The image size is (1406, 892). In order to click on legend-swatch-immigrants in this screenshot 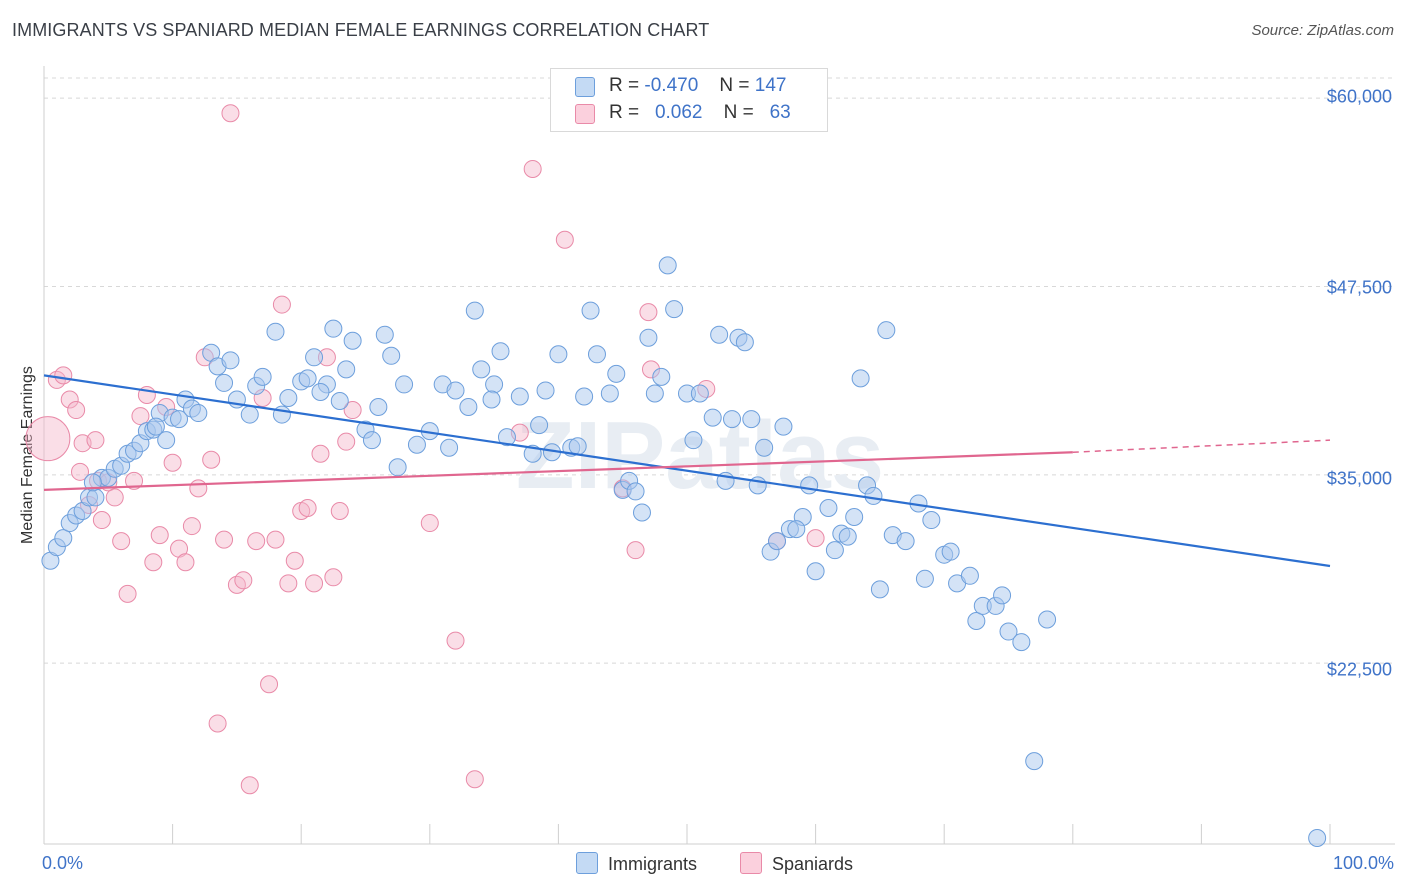, I will do `click(585, 87)`.